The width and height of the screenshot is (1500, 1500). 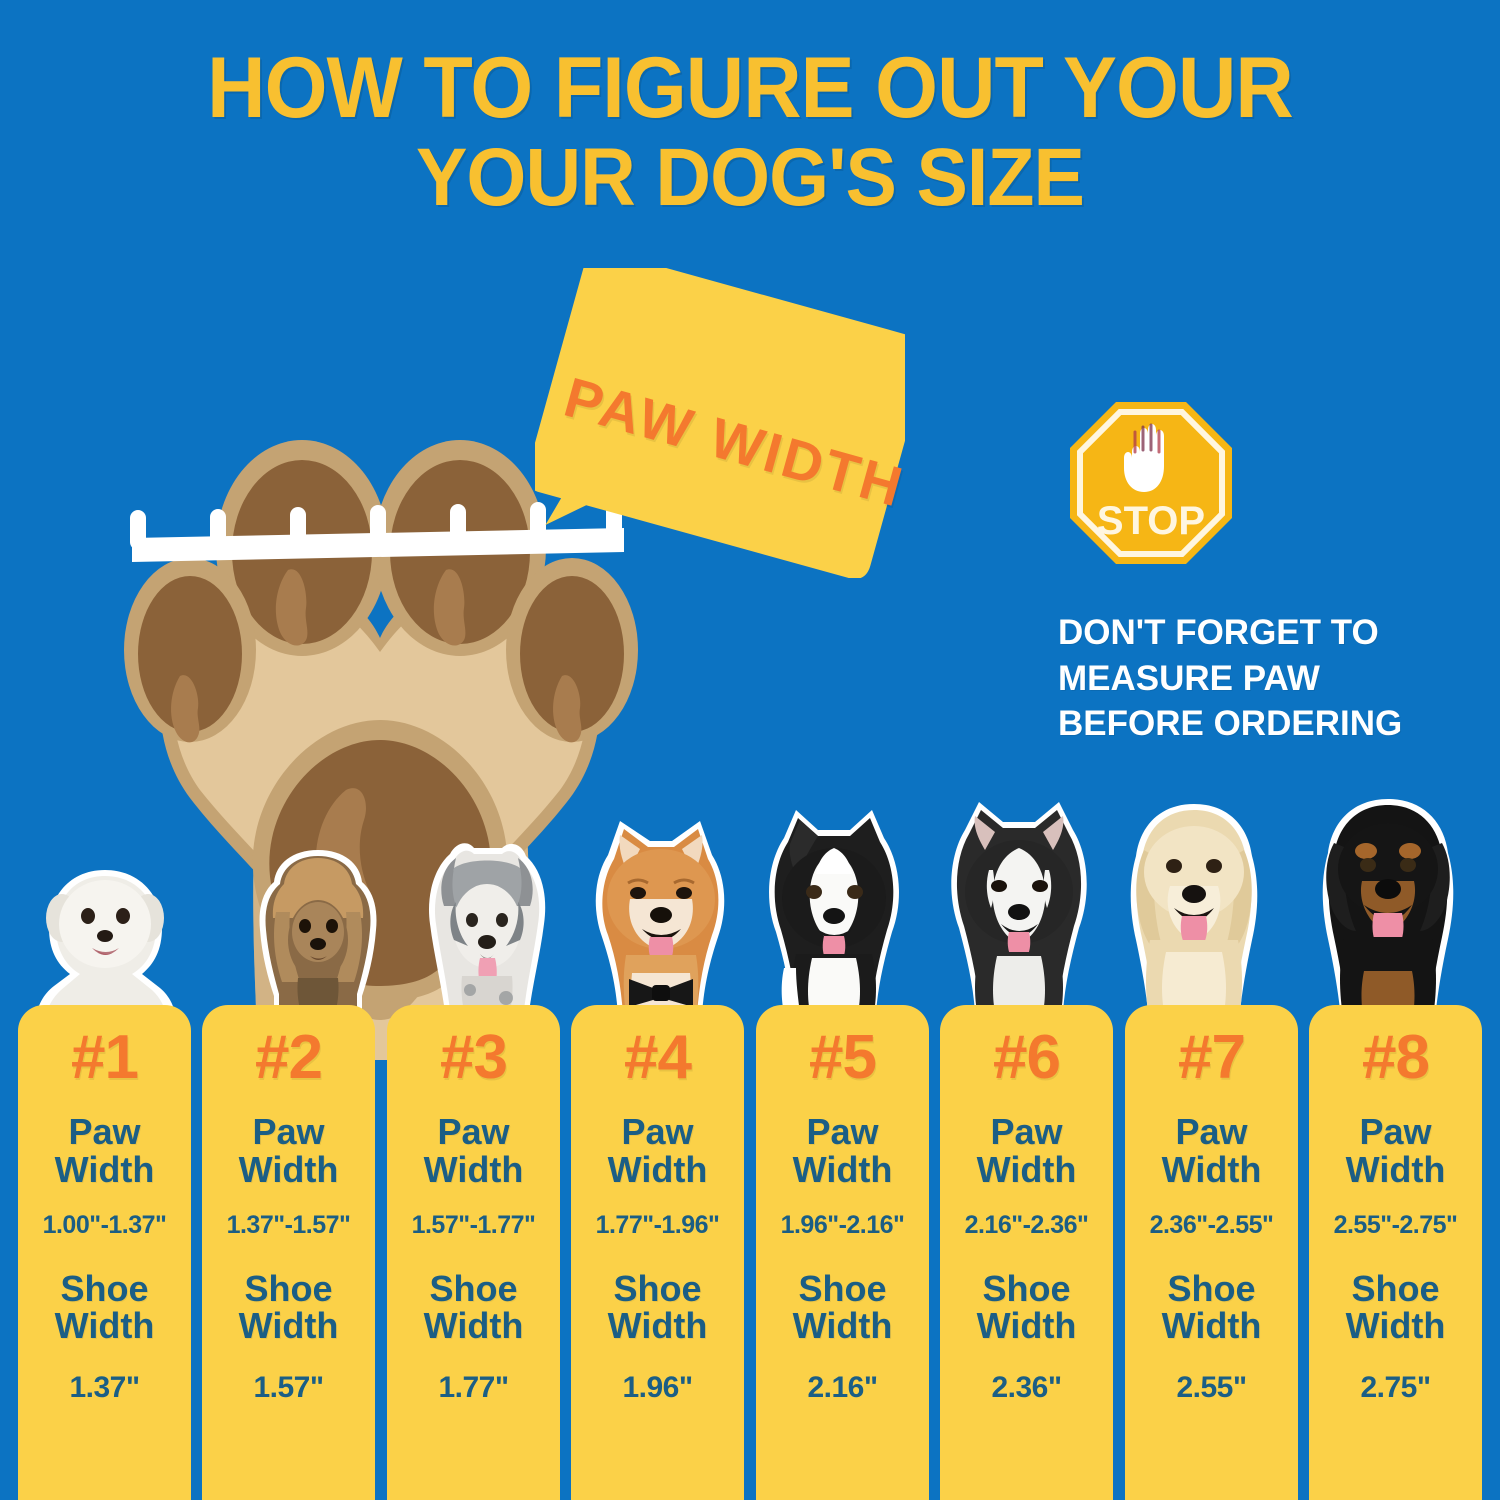 What do you see at coordinates (1026, 1388) in the screenshot?
I see `shoe-width-value: 2.36"` at bounding box center [1026, 1388].